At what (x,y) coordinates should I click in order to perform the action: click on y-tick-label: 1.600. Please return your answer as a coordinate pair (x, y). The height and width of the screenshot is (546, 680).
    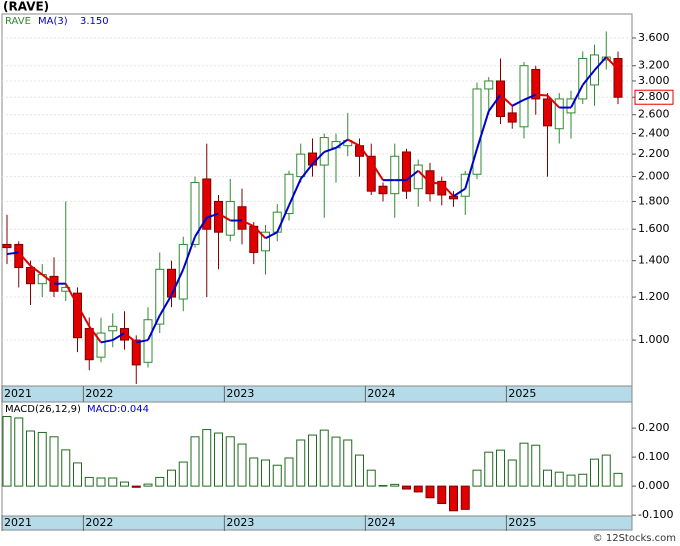
    Looking at the image, I should click on (654, 228).